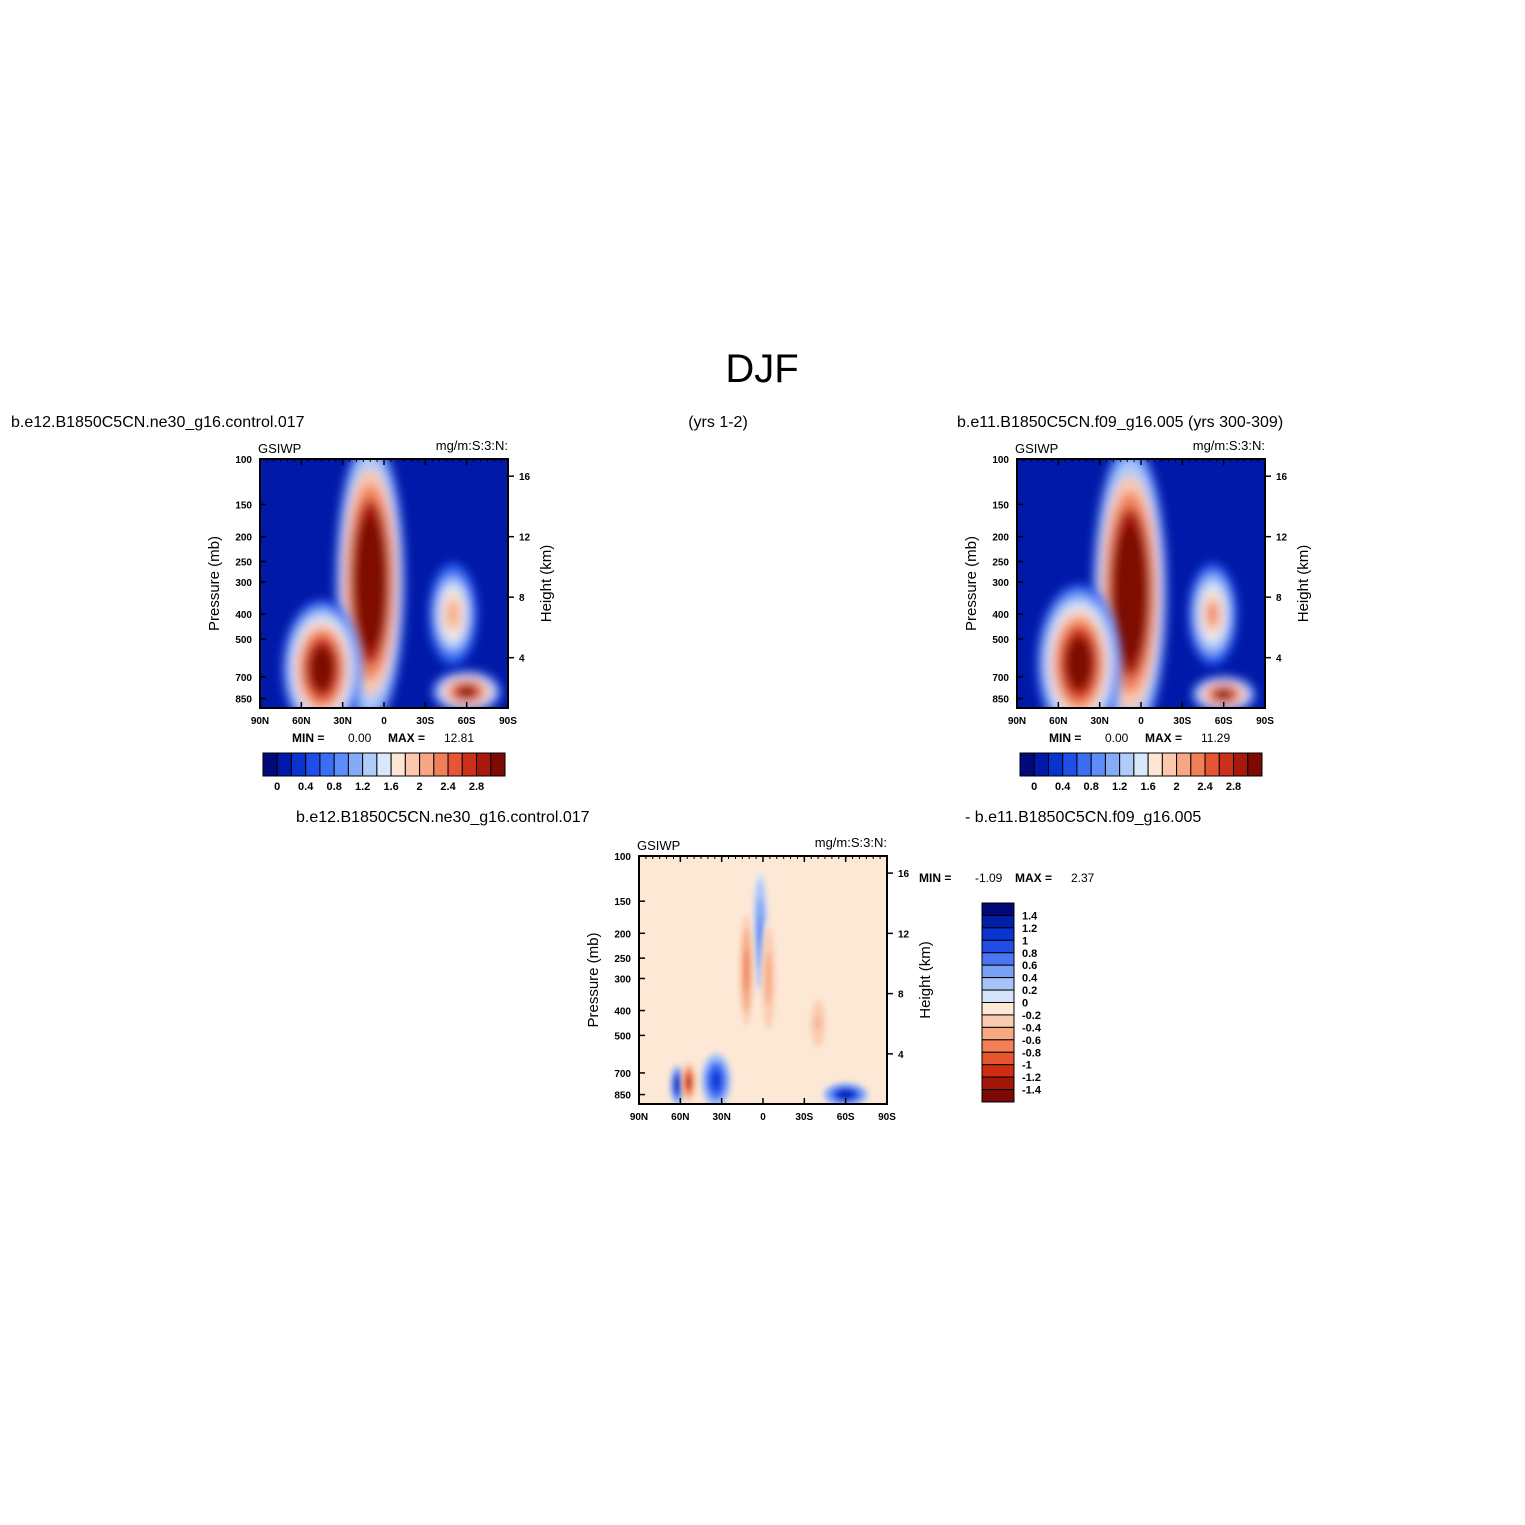  What do you see at coordinates (448, 787) in the screenshot?
I see `colorbar-label: 2.4` at bounding box center [448, 787].